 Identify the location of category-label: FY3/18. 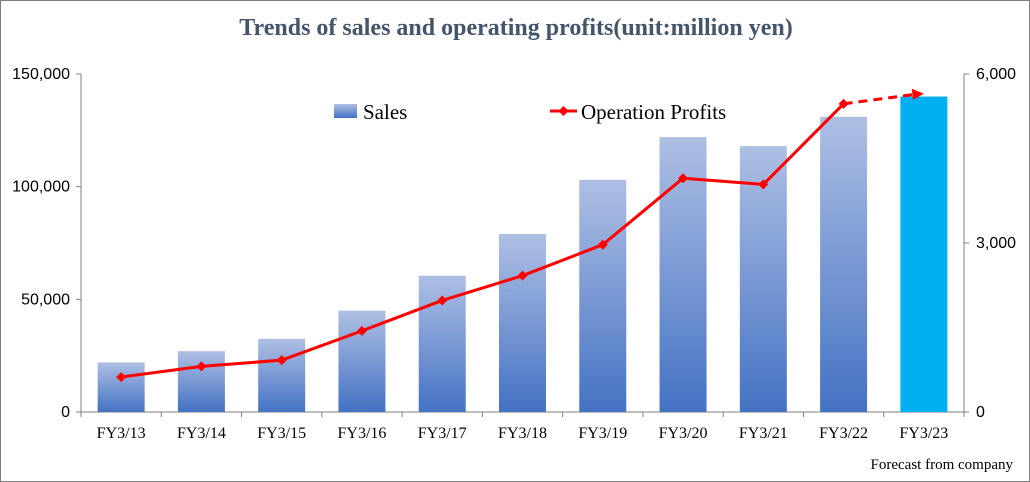
(522, 433).